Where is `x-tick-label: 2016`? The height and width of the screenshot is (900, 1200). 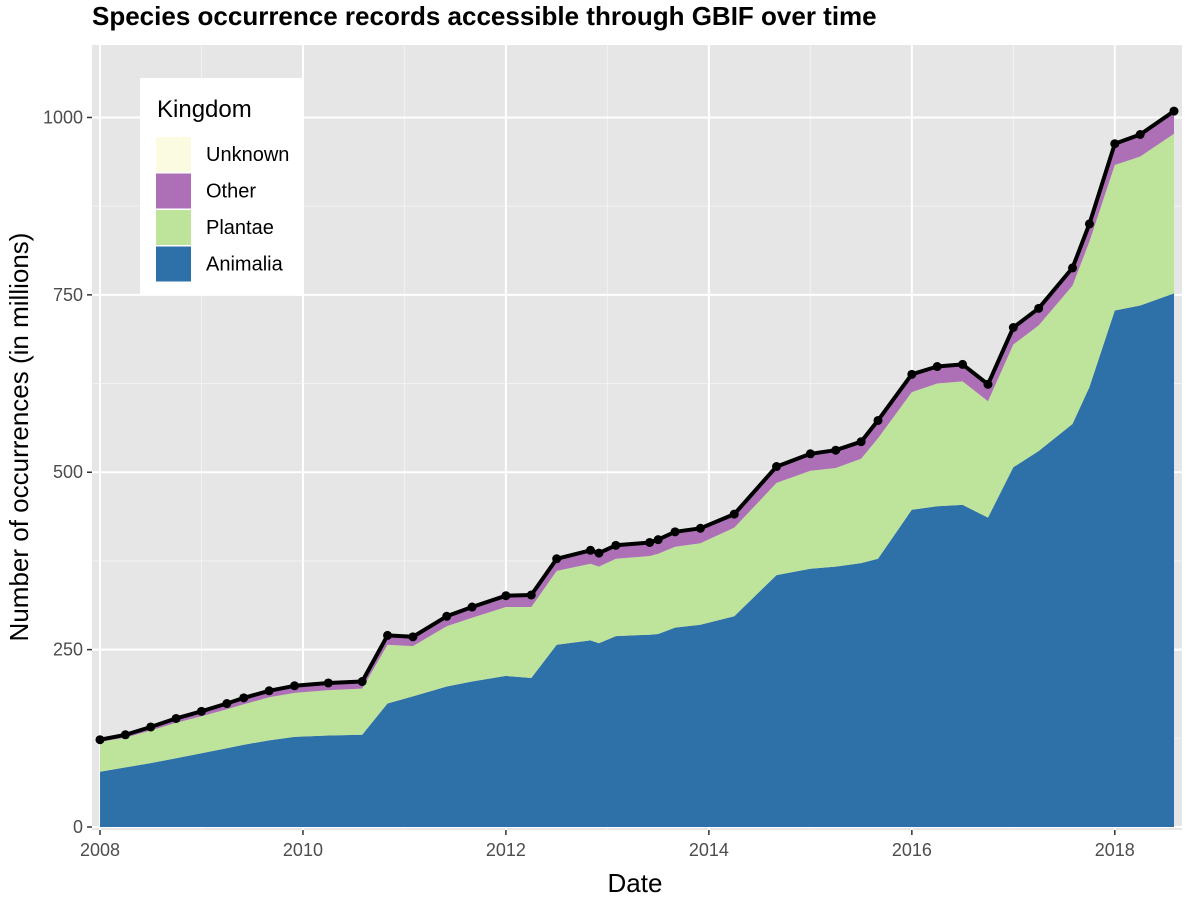
x-tick-label: 2016 is located at coordinates (912, 850).